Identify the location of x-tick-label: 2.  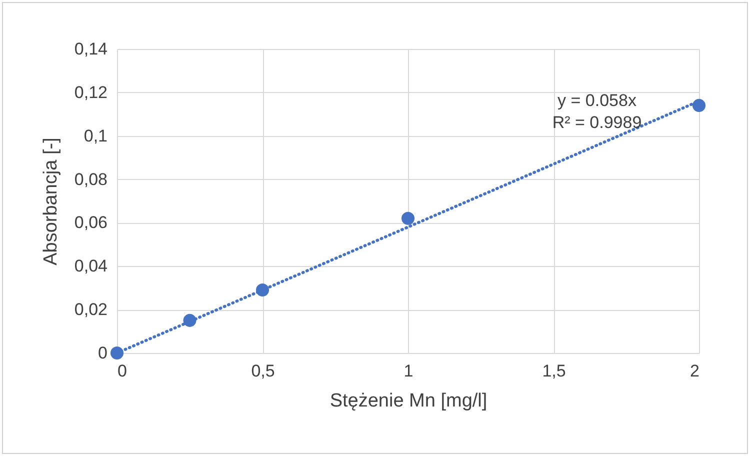
(695, 371).